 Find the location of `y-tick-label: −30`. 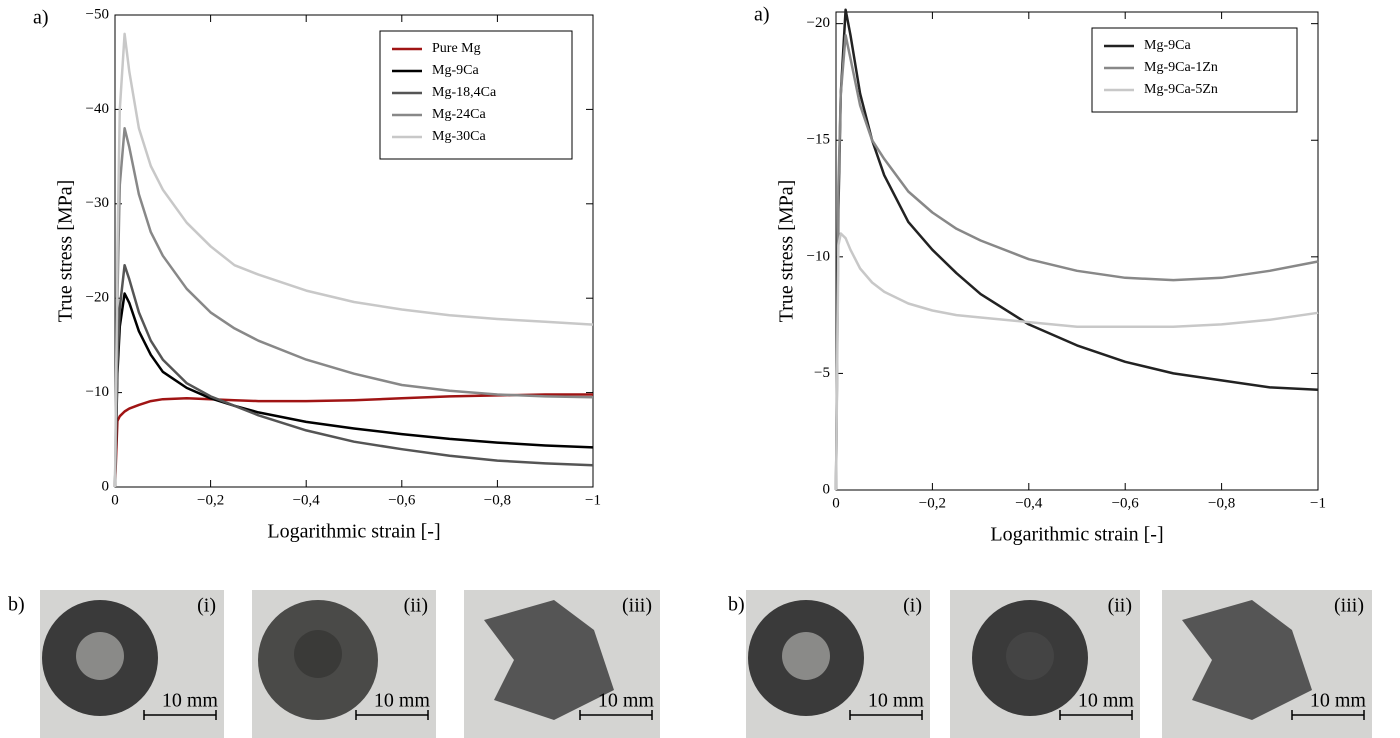

y-tick-label: −30 is located at coordinates (97, 203).